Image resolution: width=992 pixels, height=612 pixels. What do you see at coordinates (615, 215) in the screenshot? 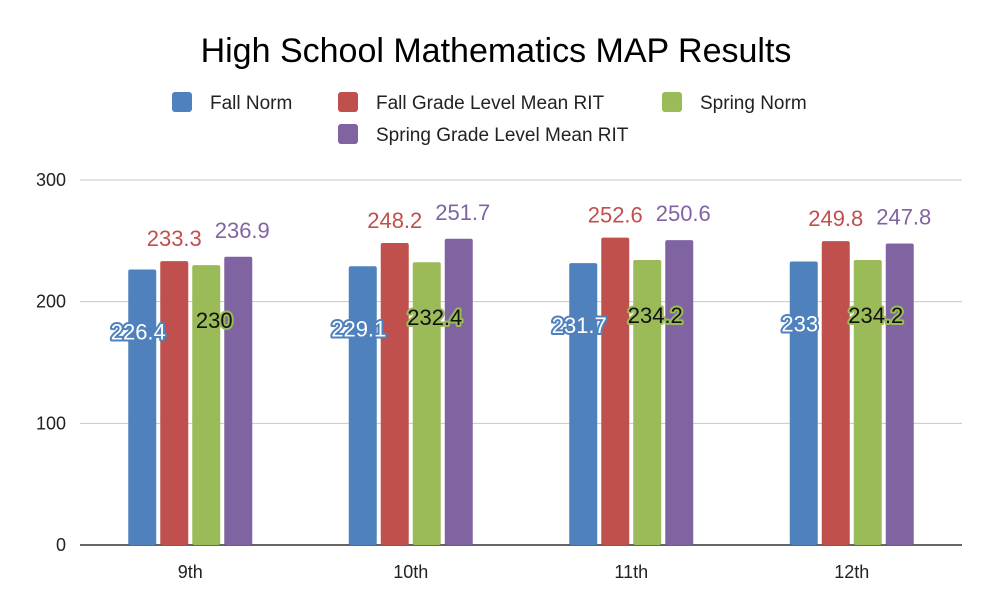
I see `data-label: 252.6` at bounding box center [615, 215].